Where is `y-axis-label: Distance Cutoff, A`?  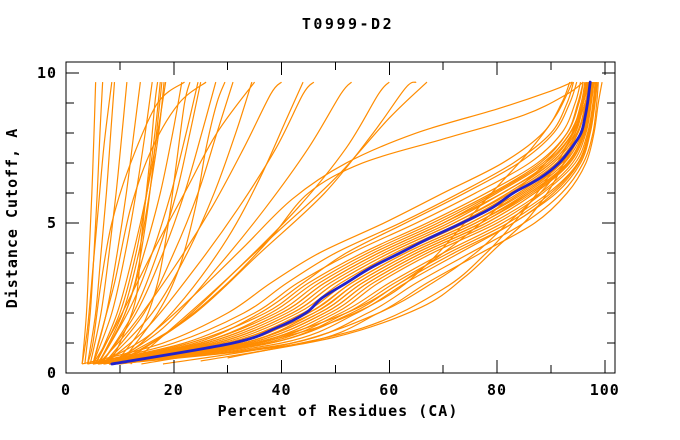 y-axis-label: Distance Cutoff, A is located at coordinates (12, 218).